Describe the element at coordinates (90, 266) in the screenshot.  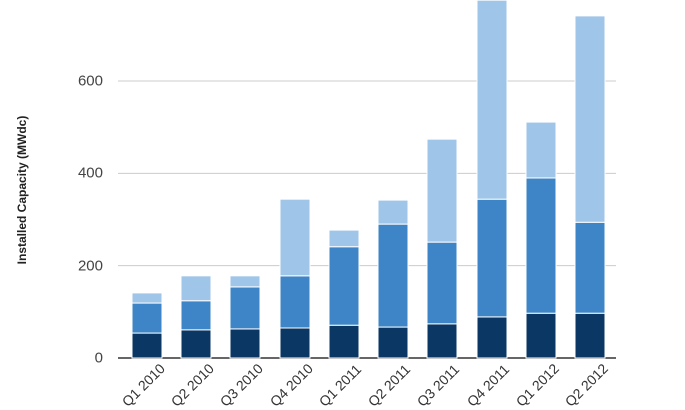
I see `y-tick-label: 200` at that location.